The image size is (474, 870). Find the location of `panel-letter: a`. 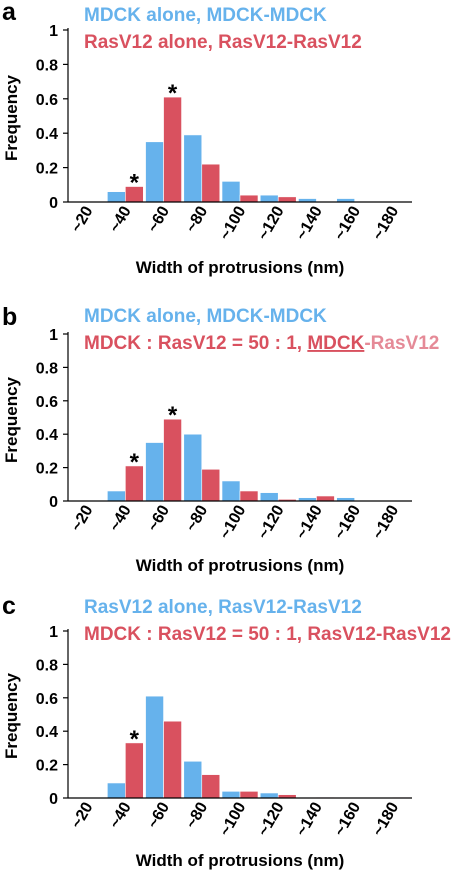

panel-letter: a is located at coordinates (9, 13).